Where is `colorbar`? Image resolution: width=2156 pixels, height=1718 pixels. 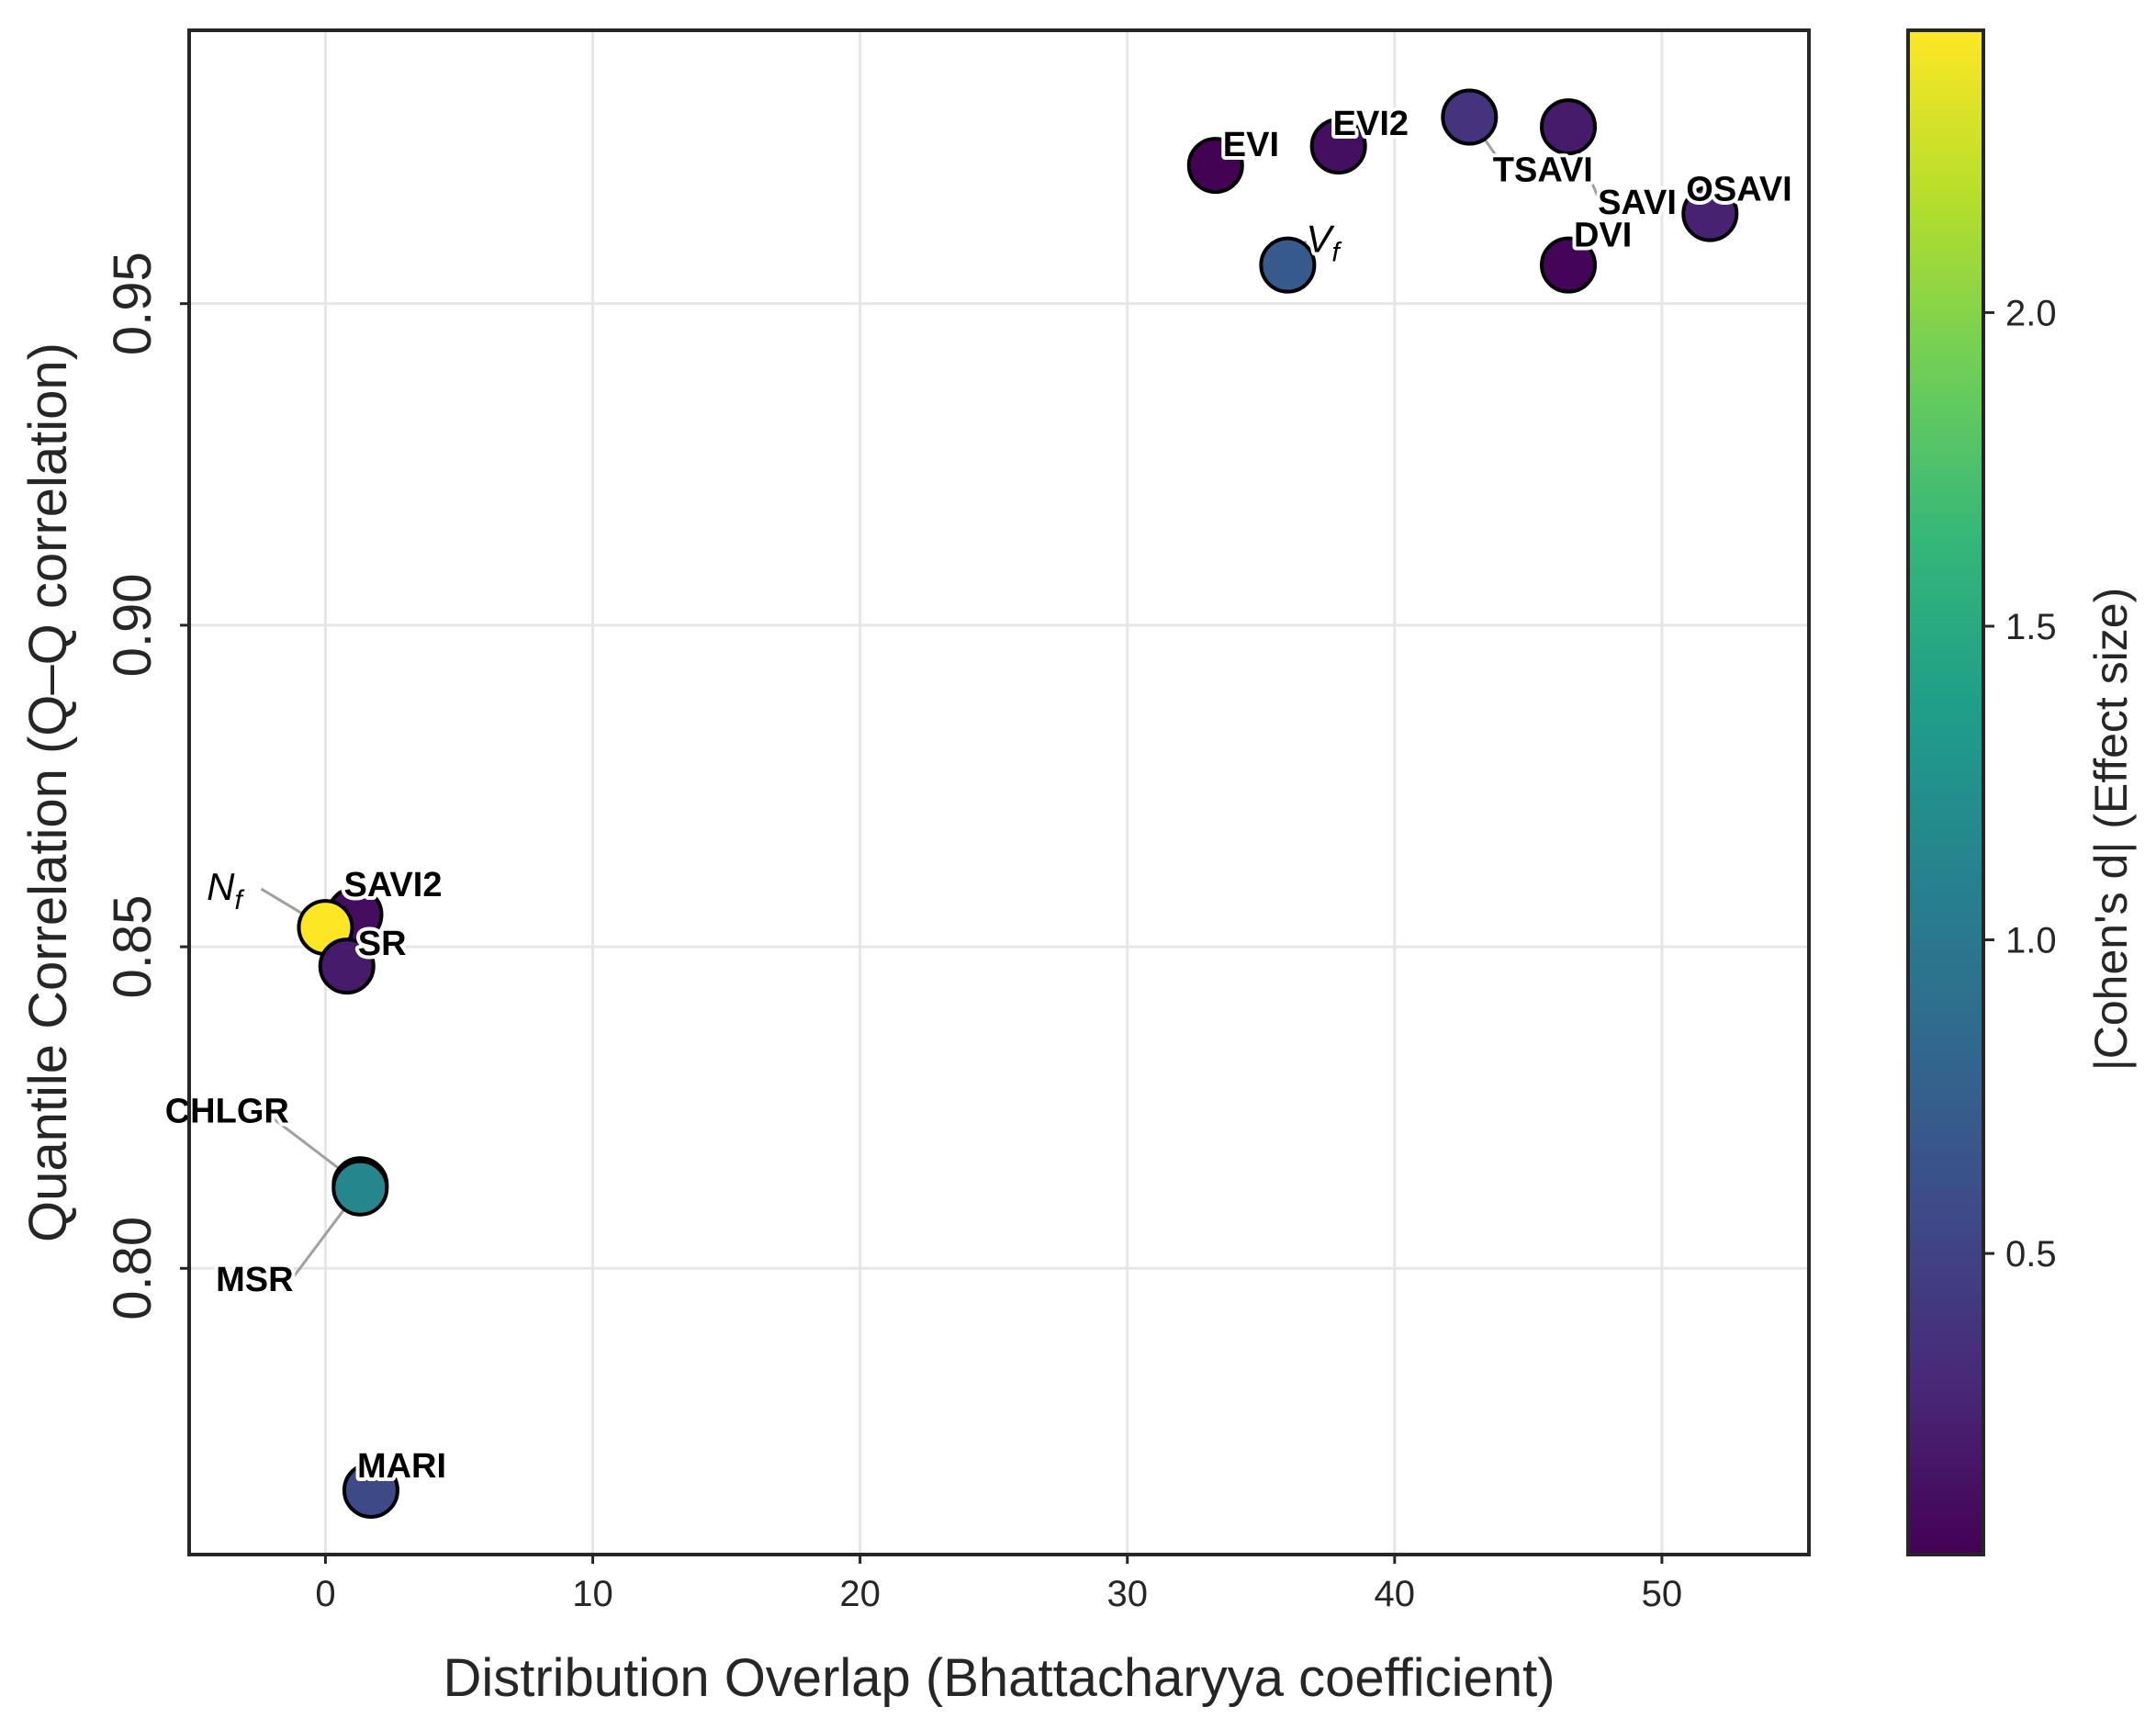
colorbar is located at coordinates (1945, 792).